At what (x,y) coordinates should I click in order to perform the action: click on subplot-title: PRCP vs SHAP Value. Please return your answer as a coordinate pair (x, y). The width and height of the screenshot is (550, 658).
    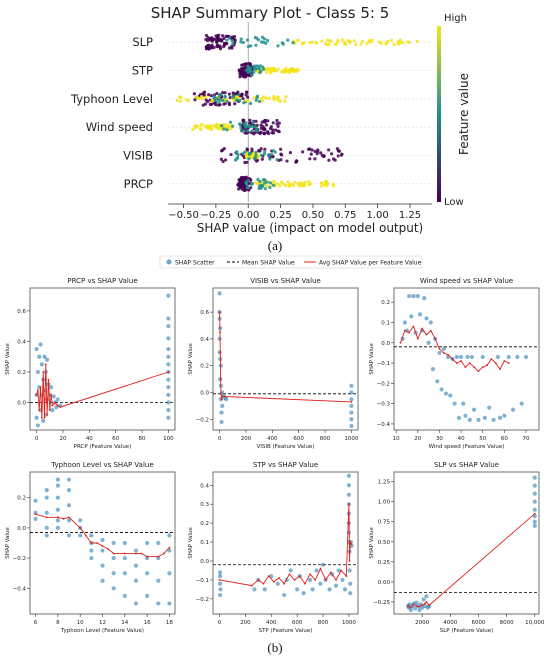
    Looking at the image, I should click on (102, 281).